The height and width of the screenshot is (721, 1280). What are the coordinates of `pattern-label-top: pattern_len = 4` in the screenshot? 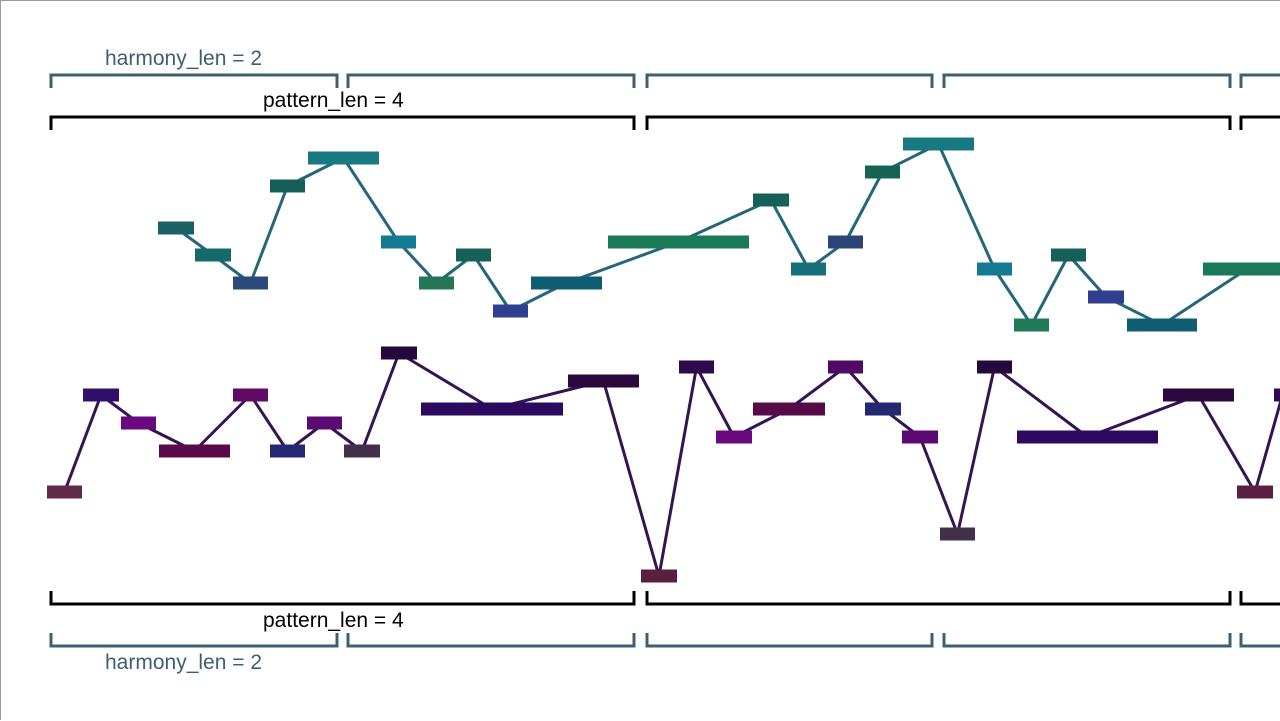 It's located at (333, 100).